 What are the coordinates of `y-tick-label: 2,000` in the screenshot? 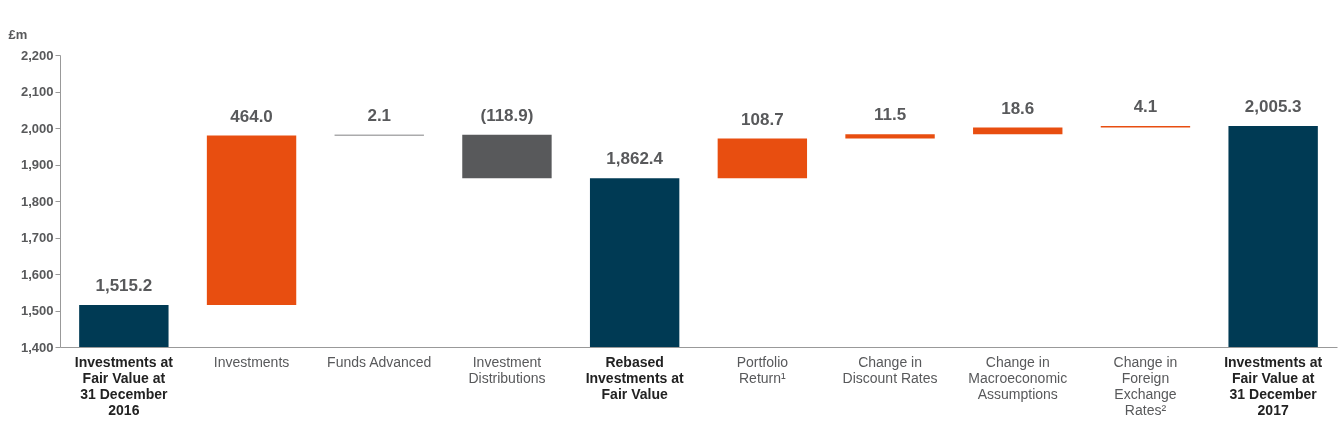 It's located at (37, 128).